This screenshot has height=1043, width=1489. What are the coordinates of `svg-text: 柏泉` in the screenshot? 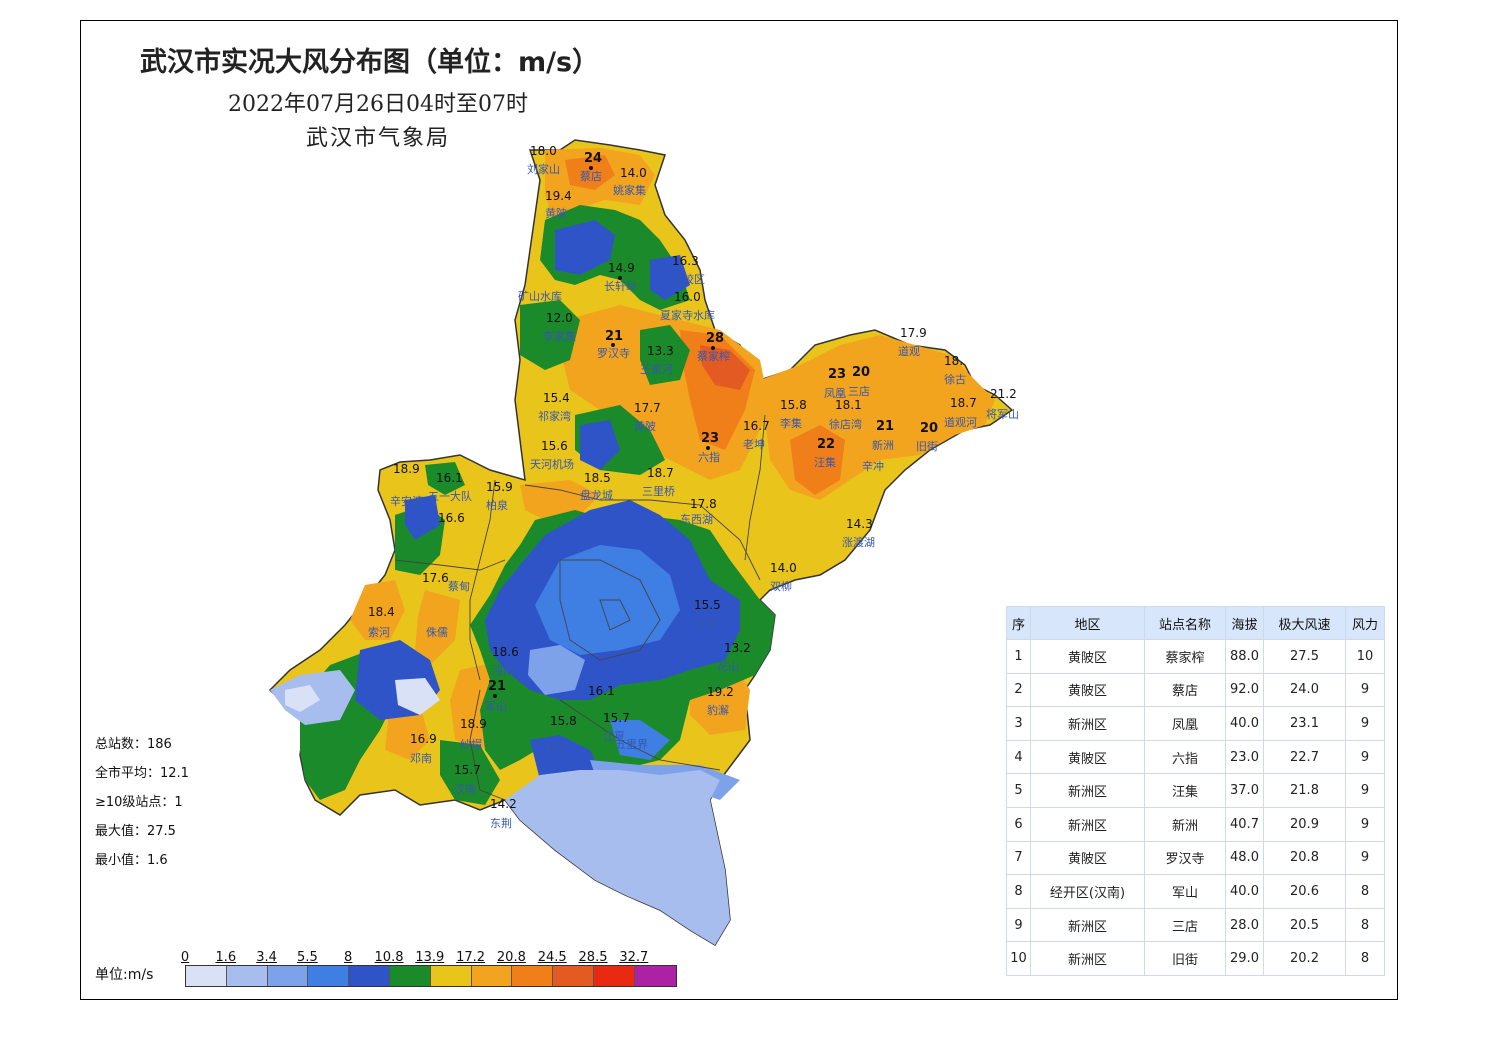 It's located at (497, 505).